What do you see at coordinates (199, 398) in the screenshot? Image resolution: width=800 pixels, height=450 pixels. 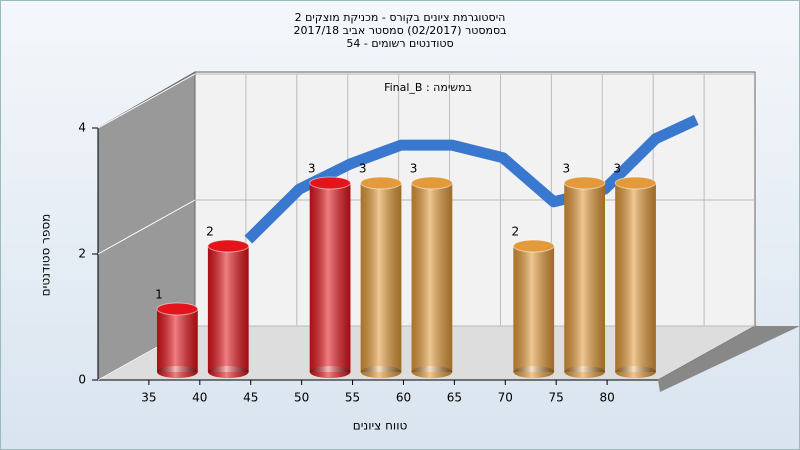 I see `x-tick-label: 40` at bounding box center [199, 398].